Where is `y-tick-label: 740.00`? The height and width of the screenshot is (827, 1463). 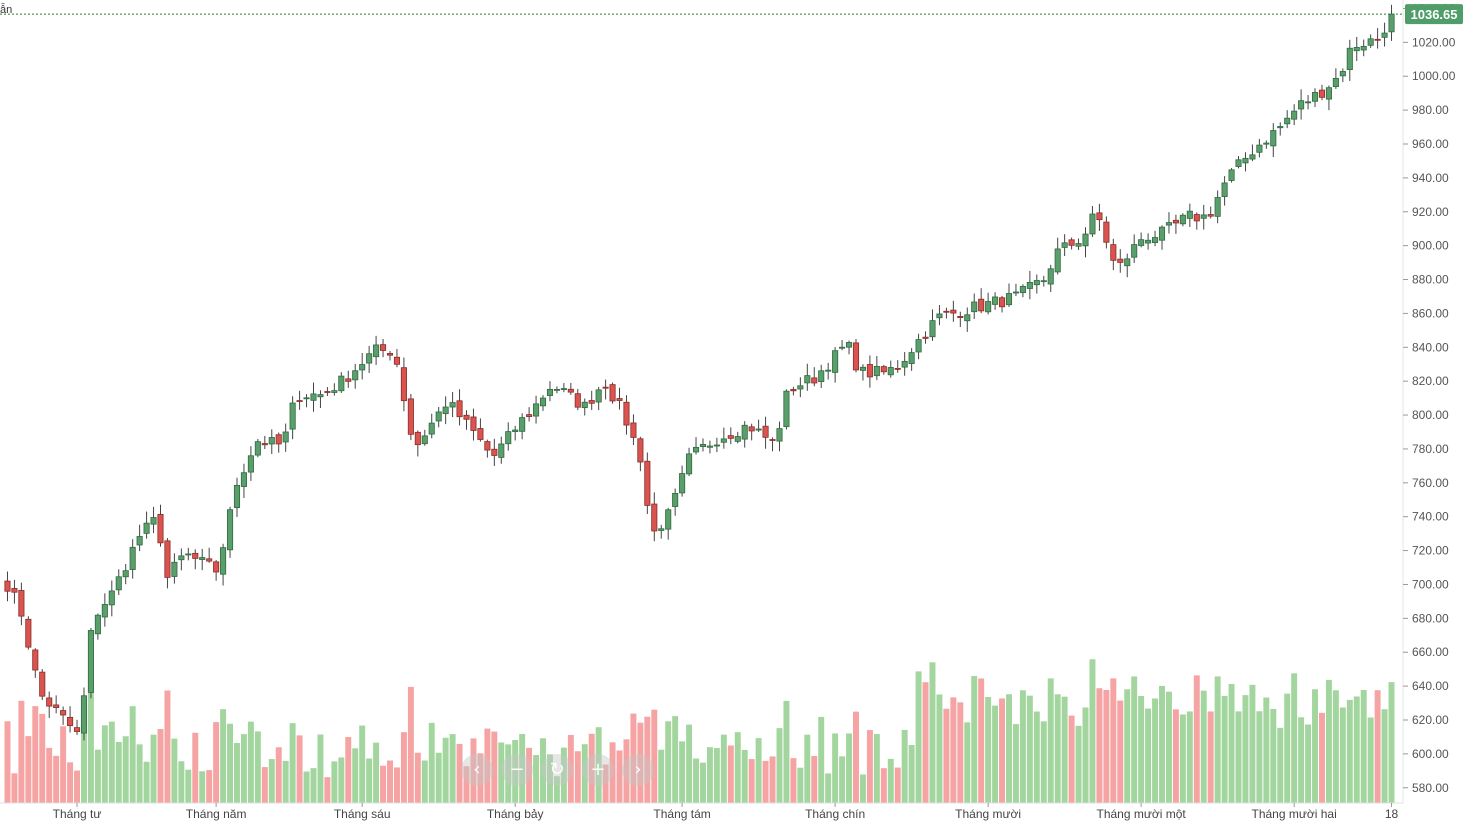
y-tick-label: 740.00 is located at coordinates (1430, 517).